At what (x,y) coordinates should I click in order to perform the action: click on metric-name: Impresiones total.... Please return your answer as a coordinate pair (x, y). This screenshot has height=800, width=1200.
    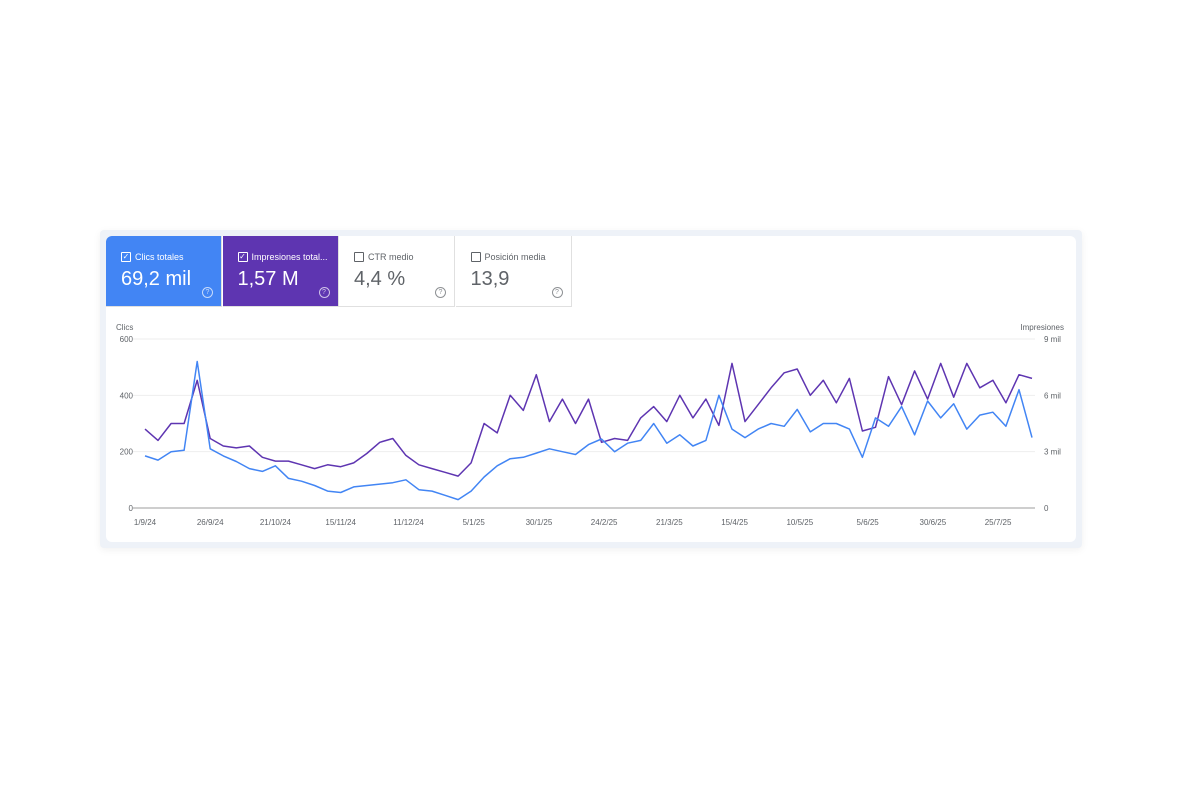
    Looking at the image, I should click on (289, 257).